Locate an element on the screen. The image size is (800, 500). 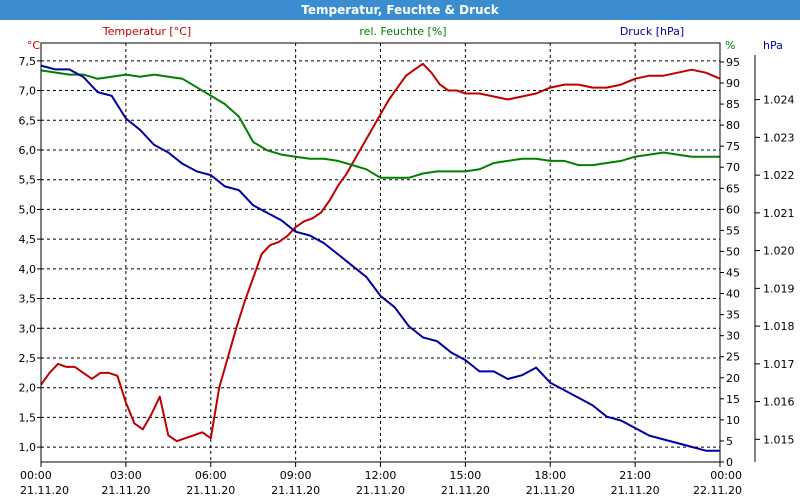
temperature-tick-label: 1,5 is located at coordinates (28, 417).